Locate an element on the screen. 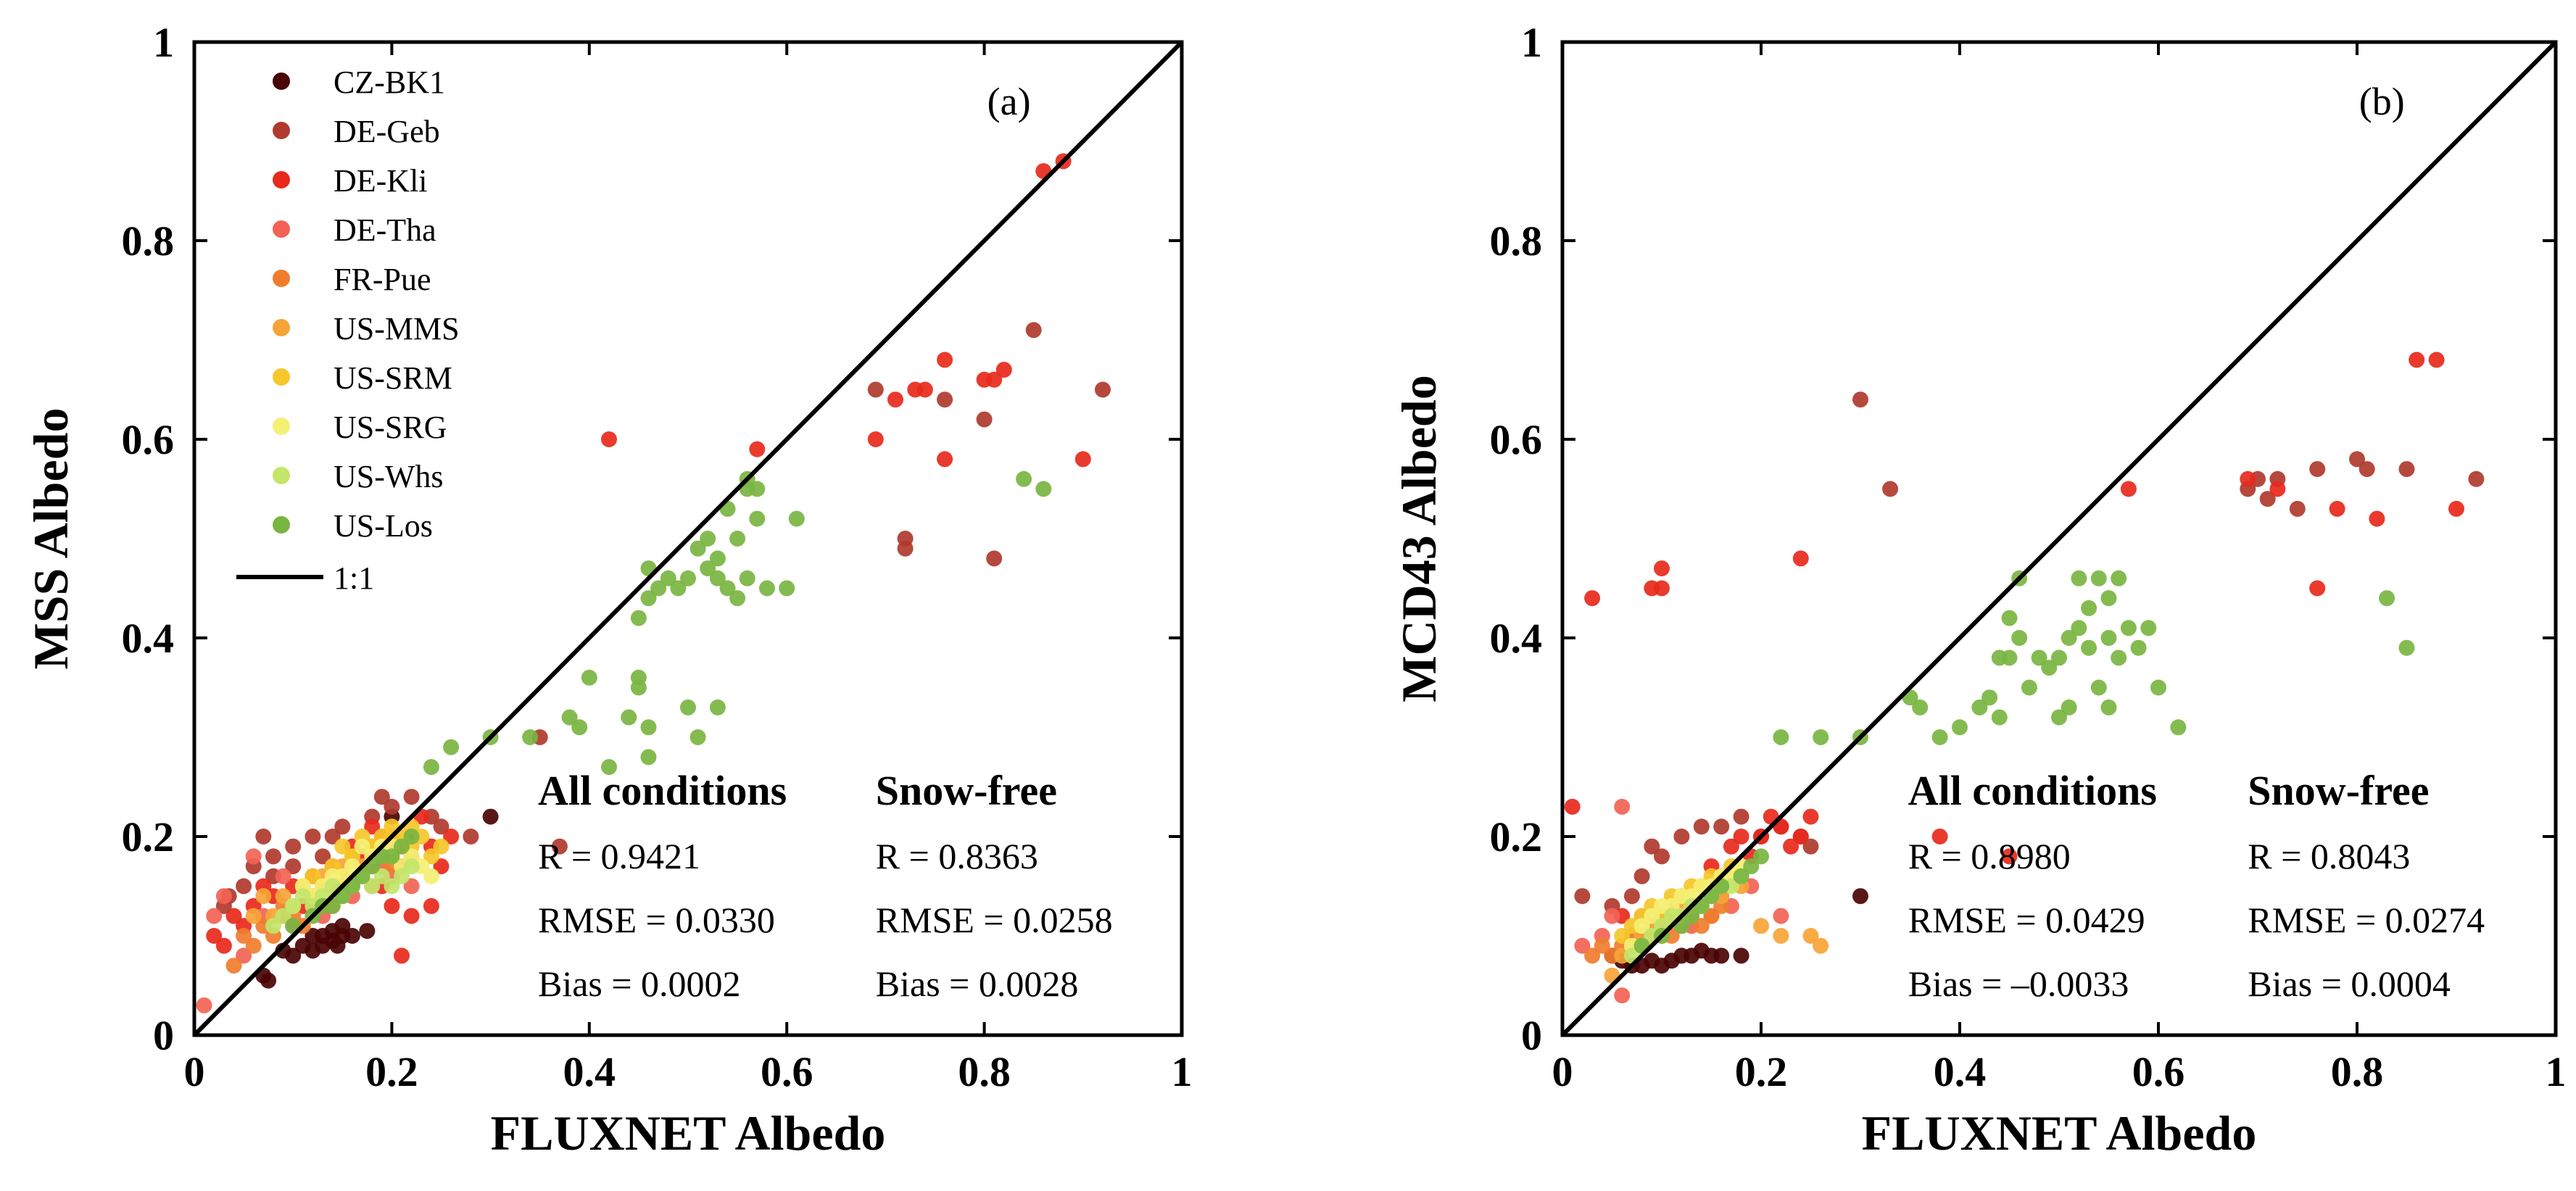 The width and height of the screenshot is (2576, 1191). legend-label: DE-Geb is located at coordinates (387, 131).